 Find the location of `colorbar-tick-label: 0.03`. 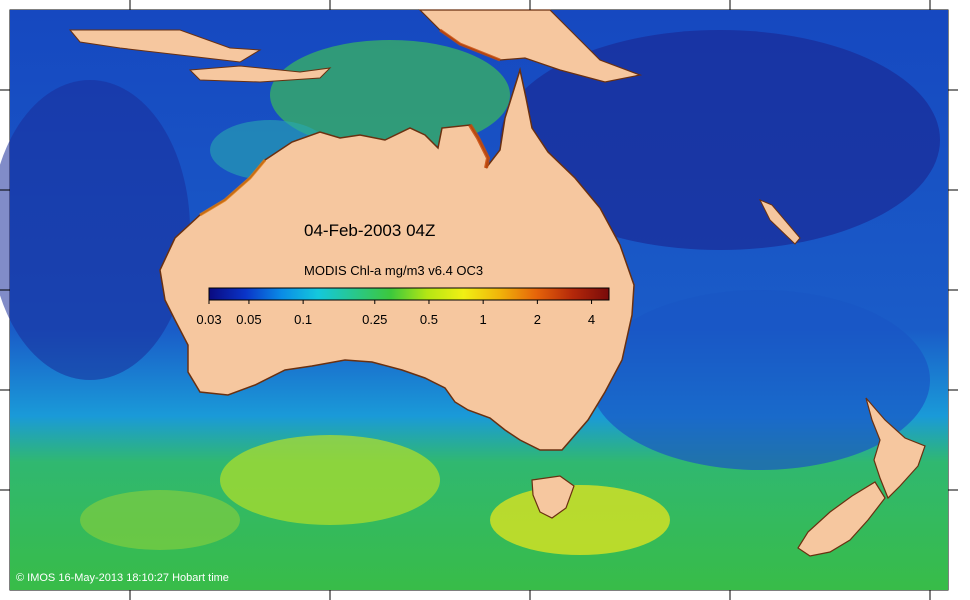

colorbar-tick-label: 0.03 is located at coordinates (209, 319).